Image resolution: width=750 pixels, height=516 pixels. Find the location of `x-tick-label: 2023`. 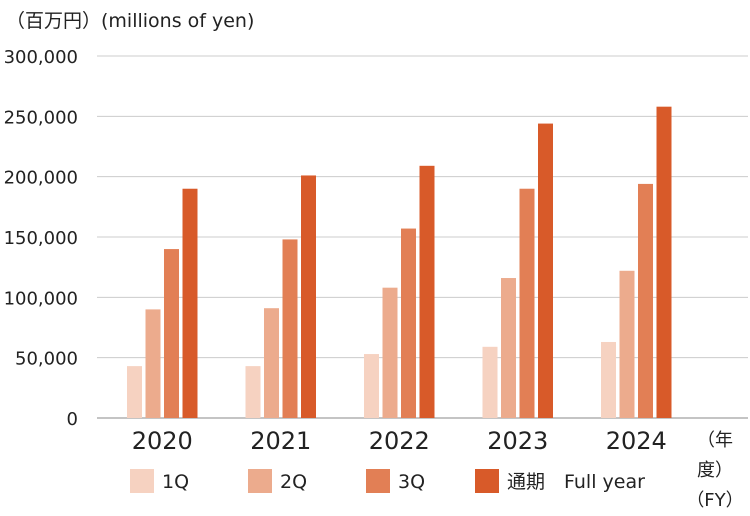

x-tick-label: 2023 is located at coordinates (517, 441).